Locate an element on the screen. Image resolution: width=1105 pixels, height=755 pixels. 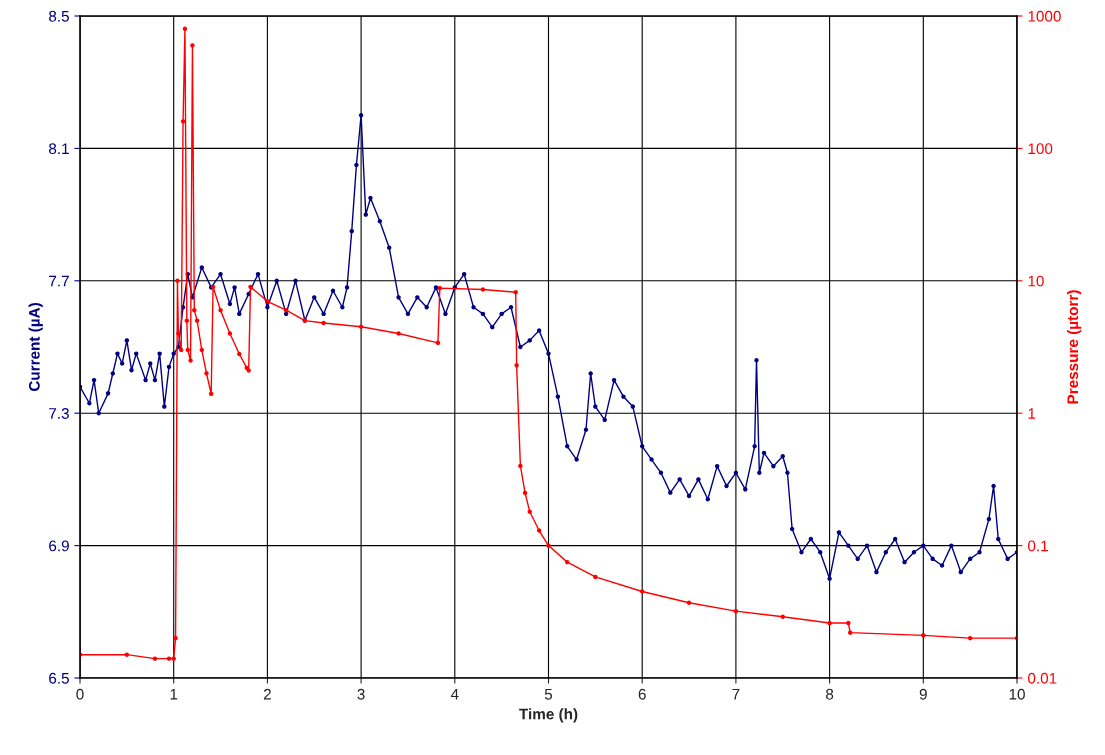
y2-axis-title: Pressure (µtorr) is located at coordinates (1074, 347).